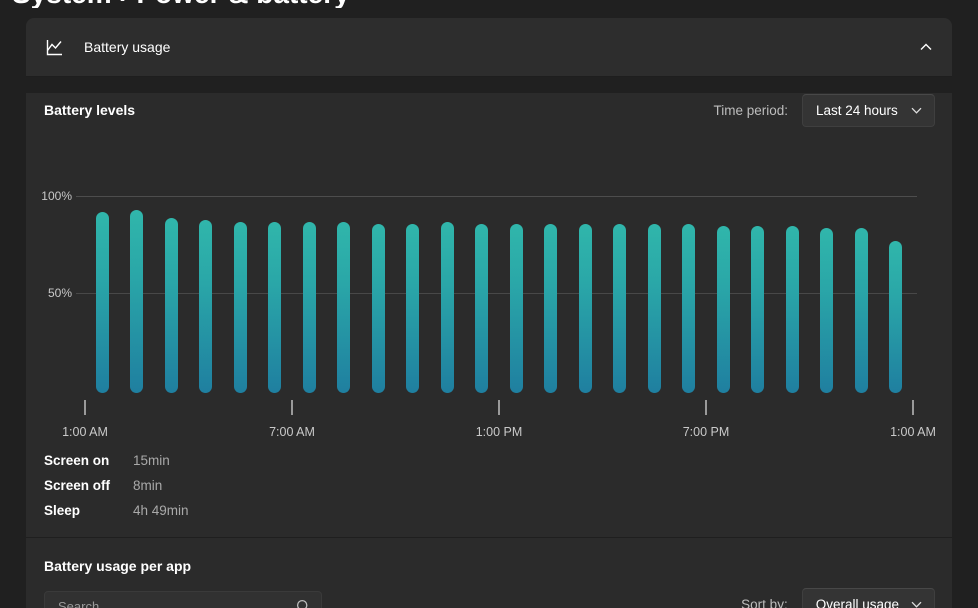 Image resolution: width=978 pixels, height=608 pixels. I want to click on stat-label: Screen off, so click(77, 485).